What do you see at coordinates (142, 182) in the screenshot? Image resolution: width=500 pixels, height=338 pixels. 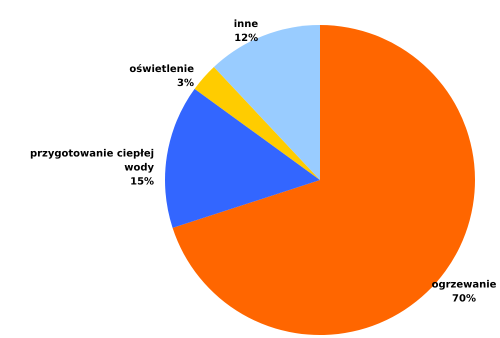 I see `data-label: 15%` at bounding box center [142, 182].